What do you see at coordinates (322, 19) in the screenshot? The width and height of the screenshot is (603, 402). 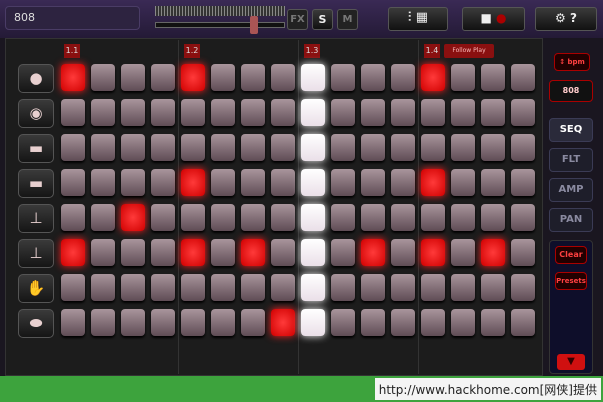 I see `solo-button: S` at bounding box center [322, 19].